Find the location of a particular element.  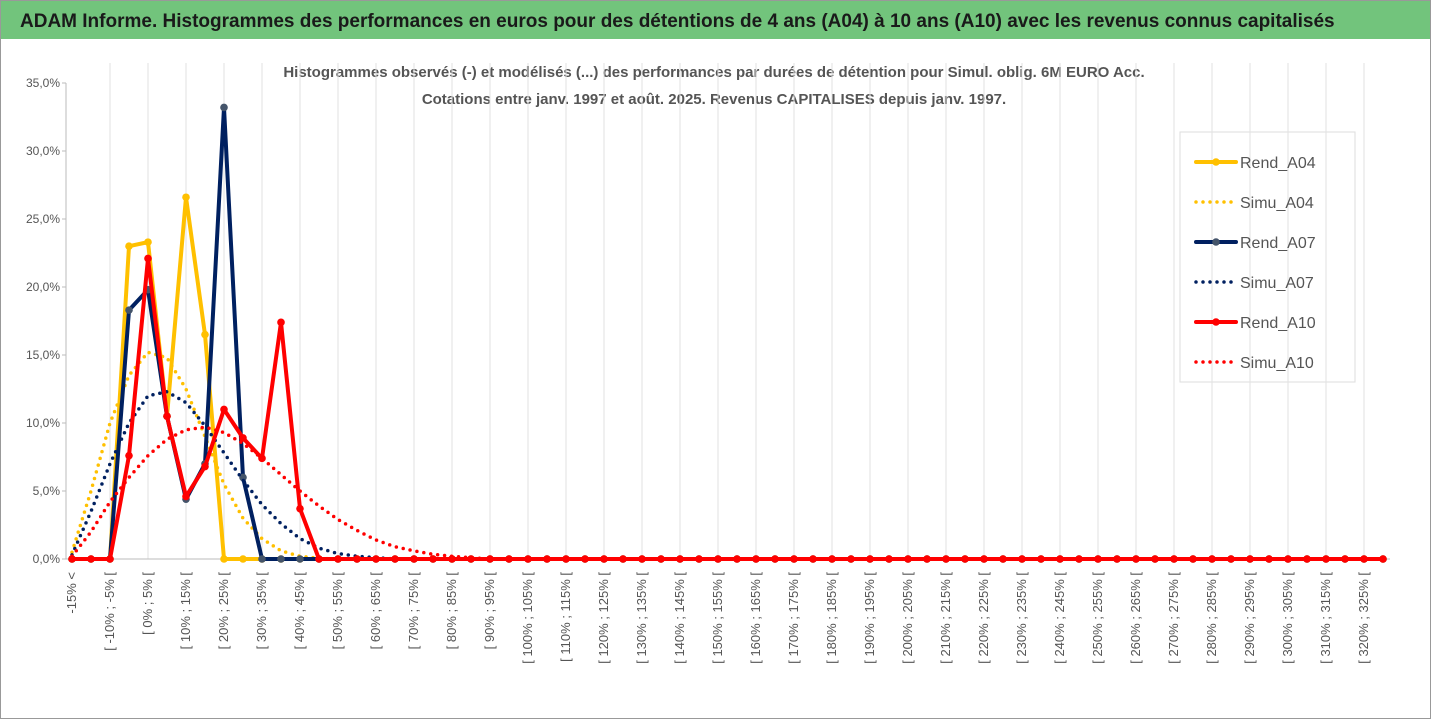

x-tick-label: [ 270% ; 275% [ is located at coordinates (1173, 618).